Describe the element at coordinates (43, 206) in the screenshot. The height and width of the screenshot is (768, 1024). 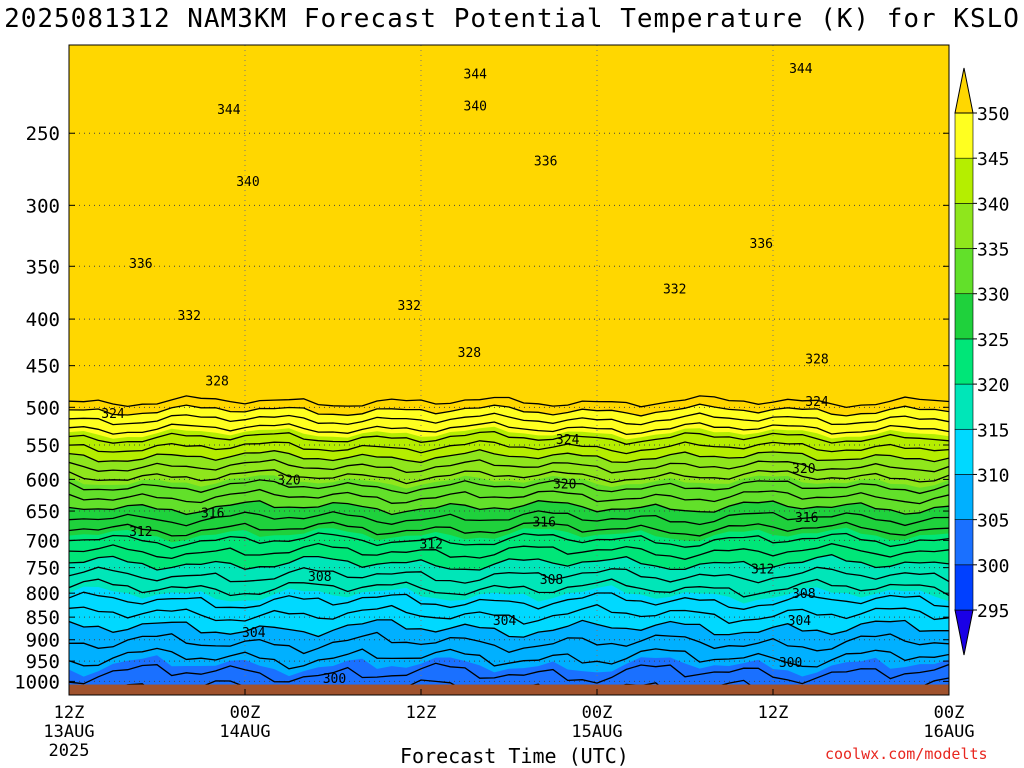
I see `y-tick-label: 300` at that location.